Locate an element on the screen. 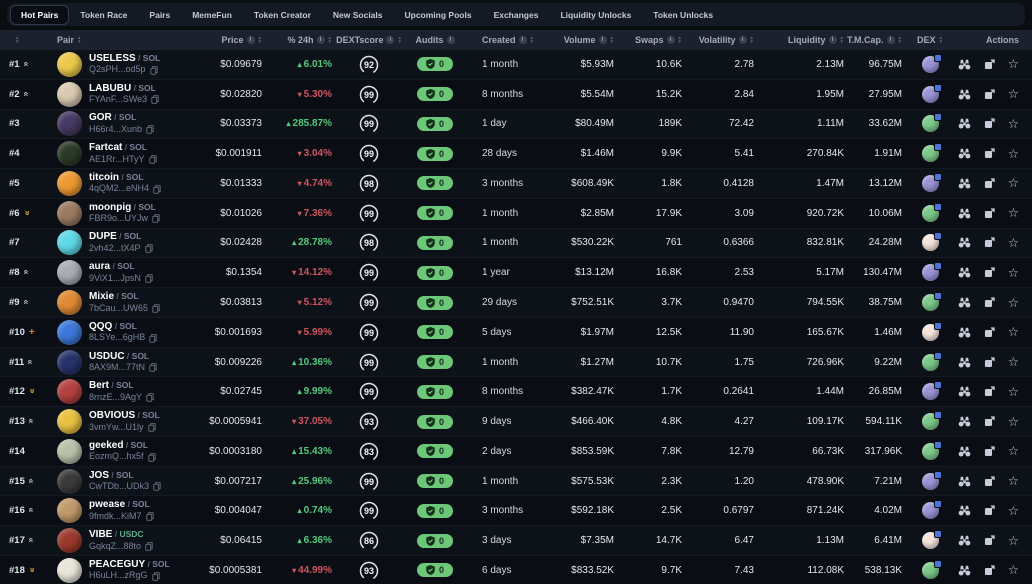 The height and width of the screenshot is (584, 1032). pair-cell: LABUBUSOL FYAnF...SWe3 is located at coordinates (115, 94).